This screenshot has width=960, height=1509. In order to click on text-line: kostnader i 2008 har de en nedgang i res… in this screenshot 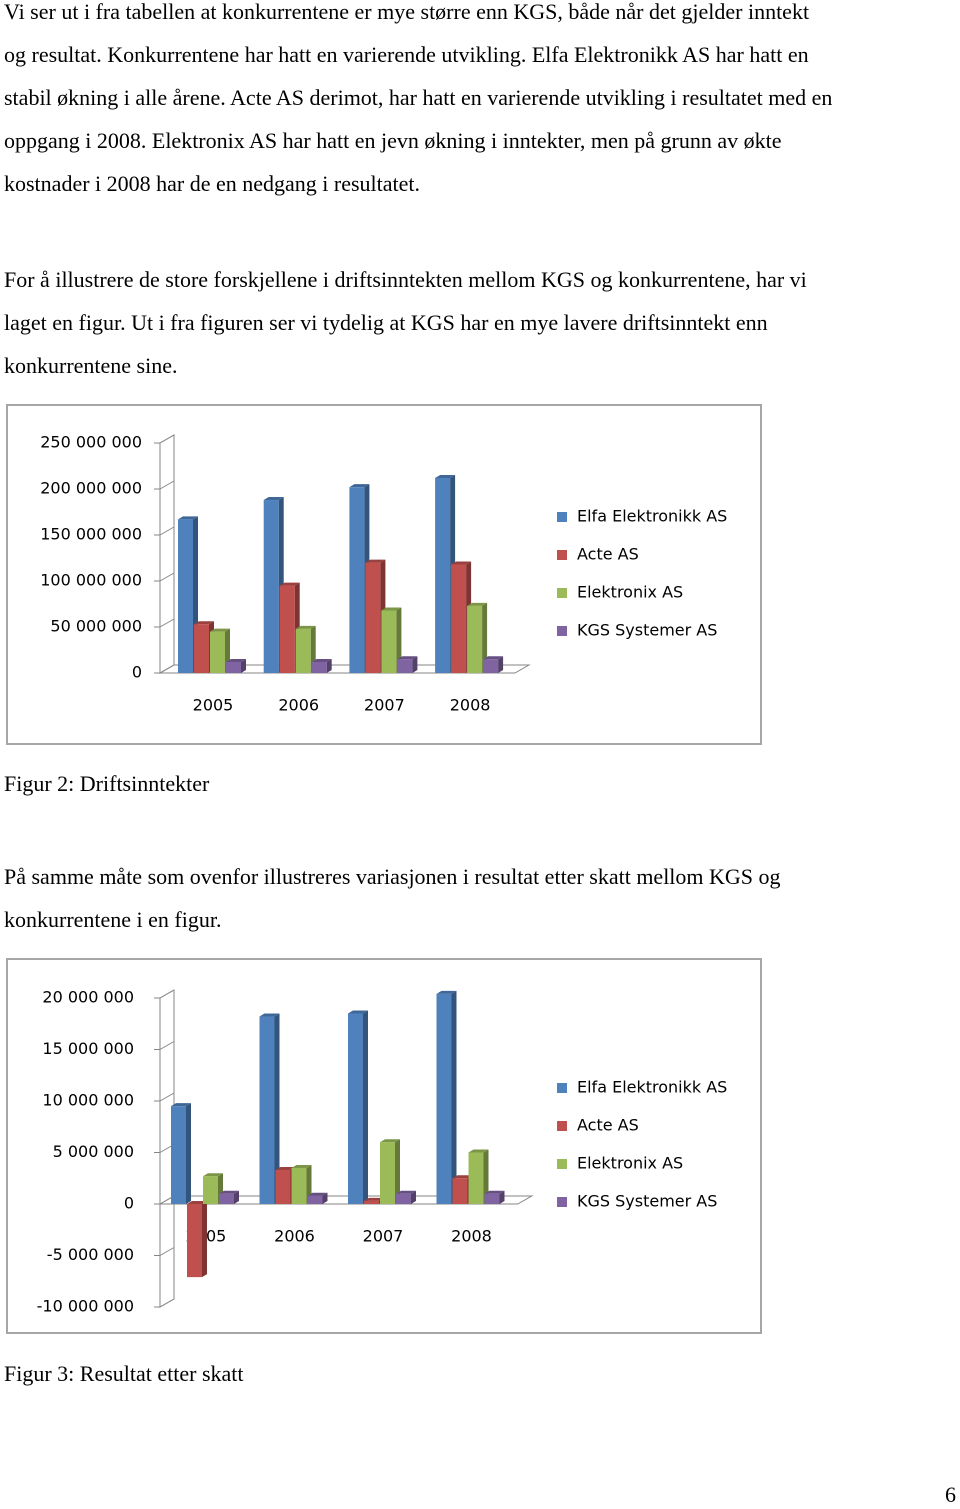, I will do `click(212, 183)`.